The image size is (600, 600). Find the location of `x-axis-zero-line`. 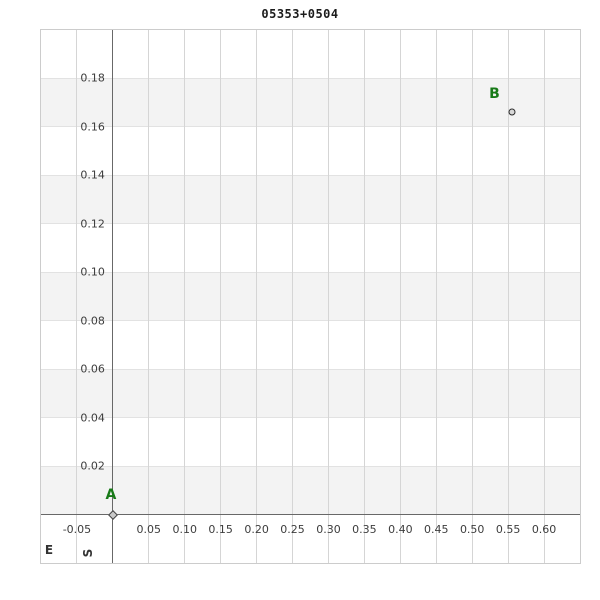

x-axis-zero-line is located at coordinates (310, 515).